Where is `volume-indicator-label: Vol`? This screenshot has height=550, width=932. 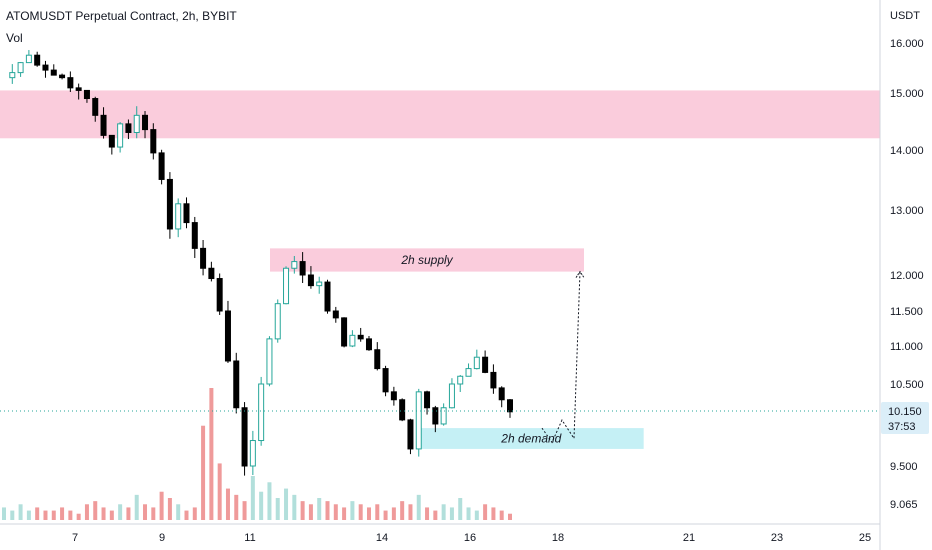 volume-indicator-label: Vol is located at coordinates (14, 38).